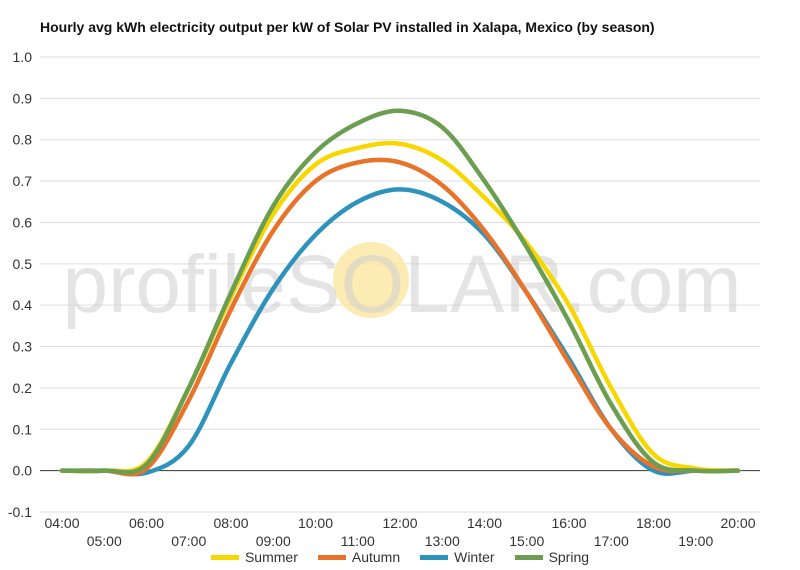 The image size is (800, 570). Describe the element at coordinates (23, 140) in the screenshot. I see `y-tick-label: 0.8` at that location.